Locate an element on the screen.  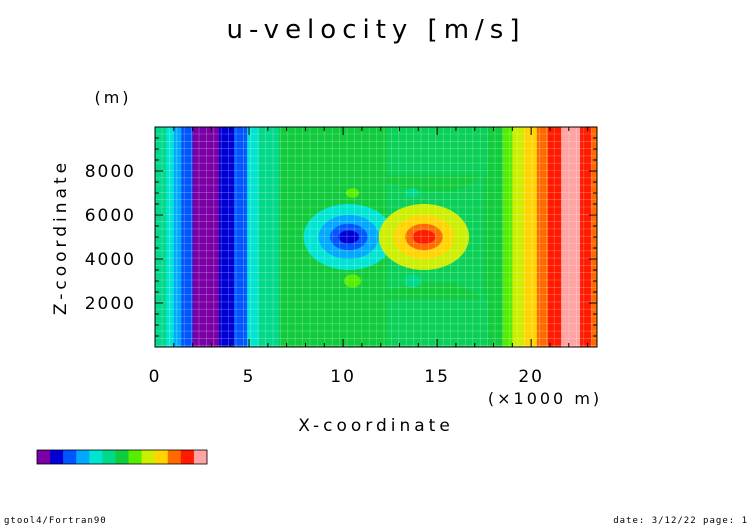
x-tick-label-10: 10 is located at coordinates (343, 377).